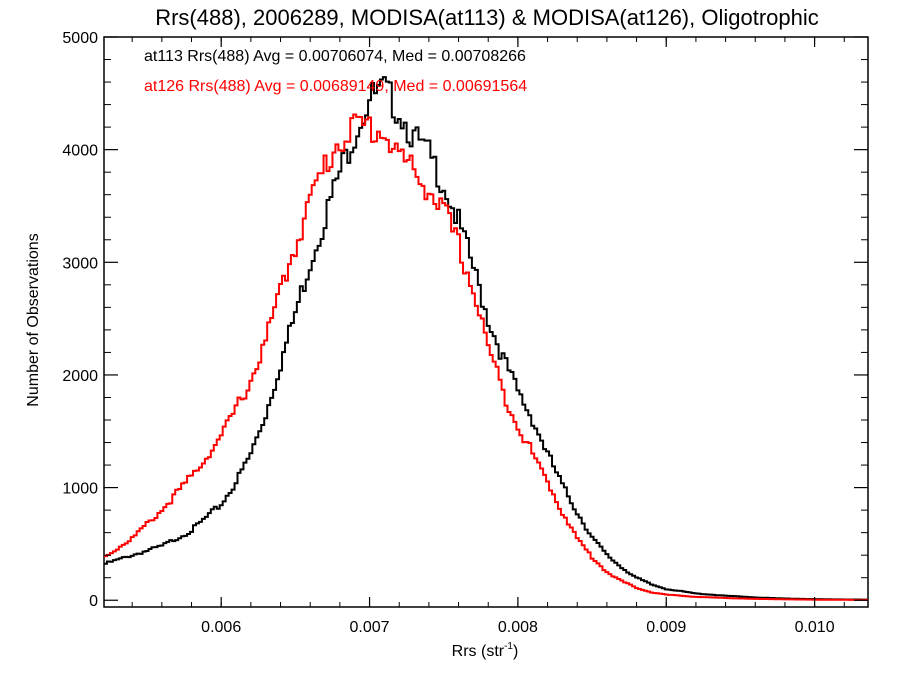 Image resolution: width=900 pixels, height=675 pixels. Describe the element at coordinates (80, 489) in the screenshot. I see `y-tick-label: 1000` at that location.